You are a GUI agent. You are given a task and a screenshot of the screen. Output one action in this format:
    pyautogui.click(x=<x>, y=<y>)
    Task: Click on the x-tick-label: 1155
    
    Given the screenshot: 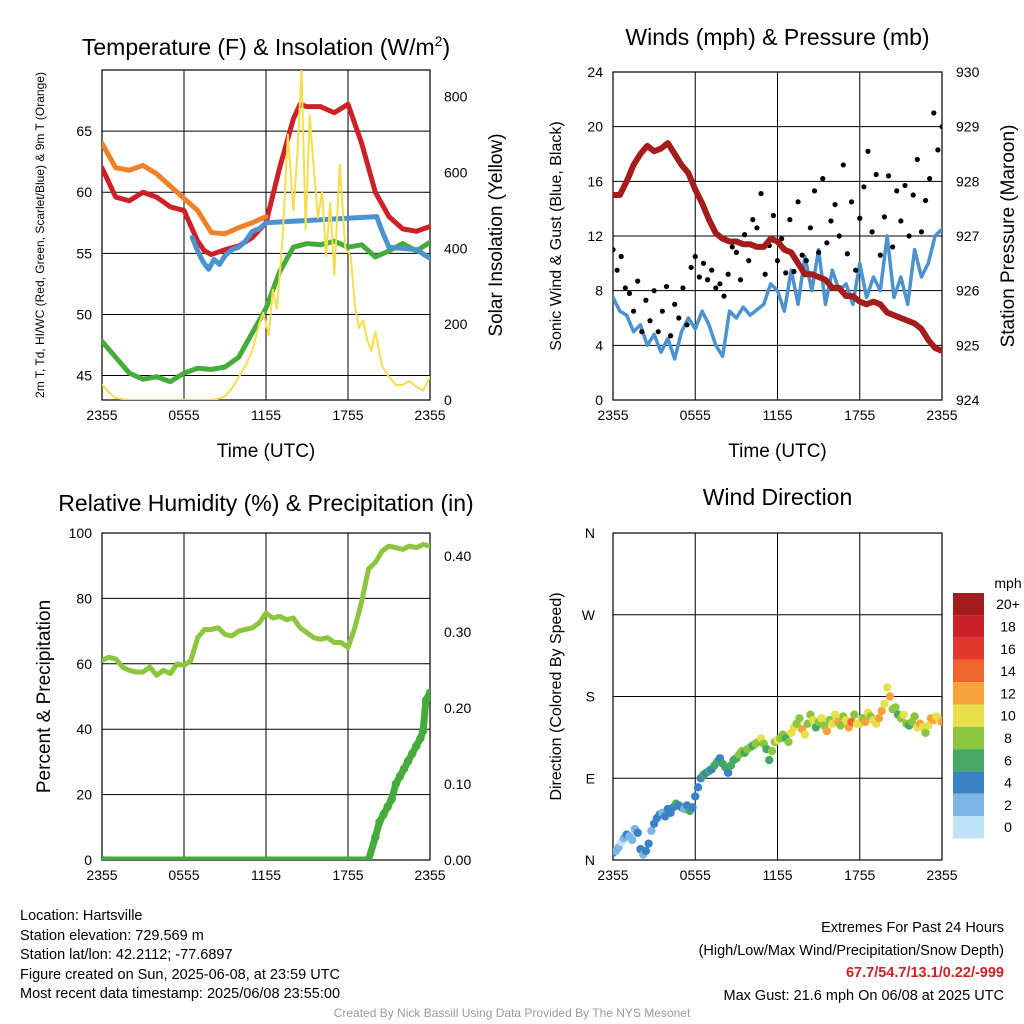 What is the action you would take?
    pyautogui.click(x=266, y=875)
    